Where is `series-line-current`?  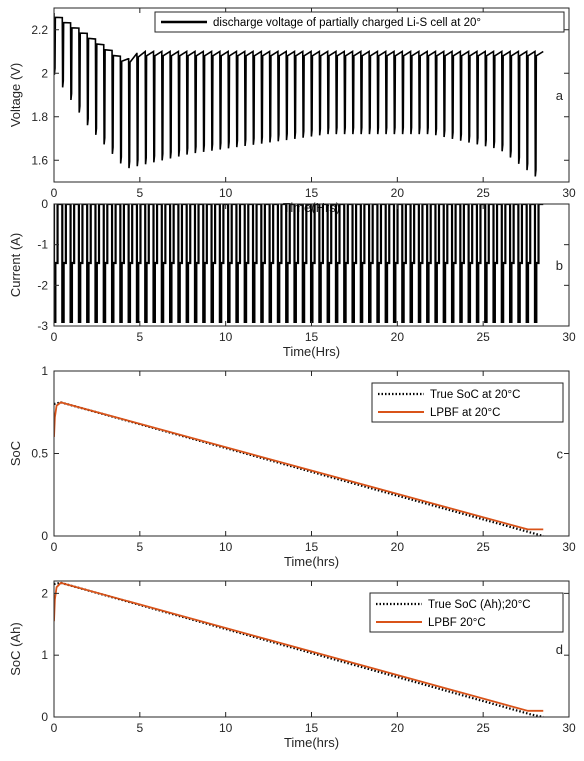
series-line-current is located at coordinates (299, 264).